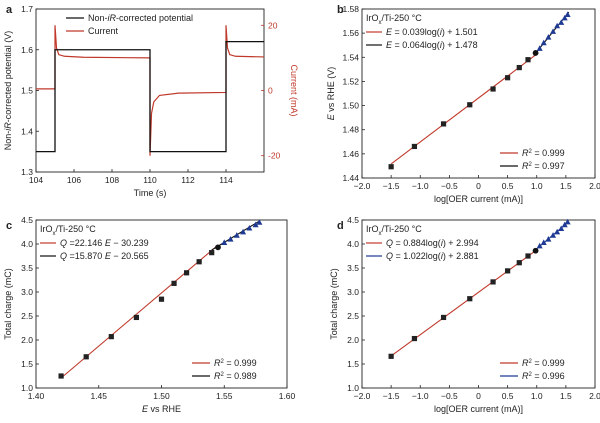 Image resolution: width=600 pixels, height=423 pixels. What do you see at coordinates (350, 130) in the screenshot?
I see `y-tick-label: 1.48` at bounding box center [350, 130].